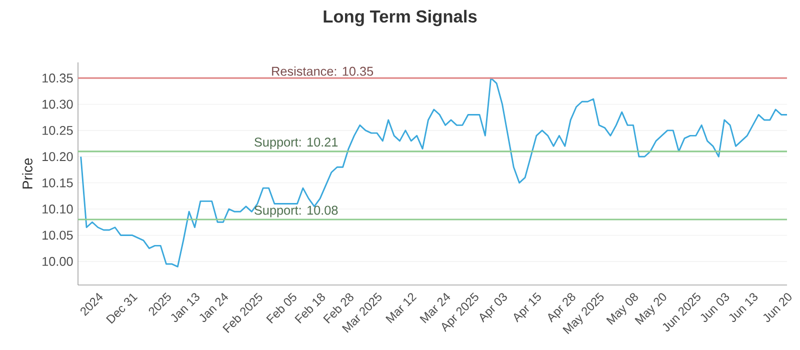 The height and width of the screenshot is (350, 800). I want to click on x-tick-label: Mar 12, so click(401, 308).